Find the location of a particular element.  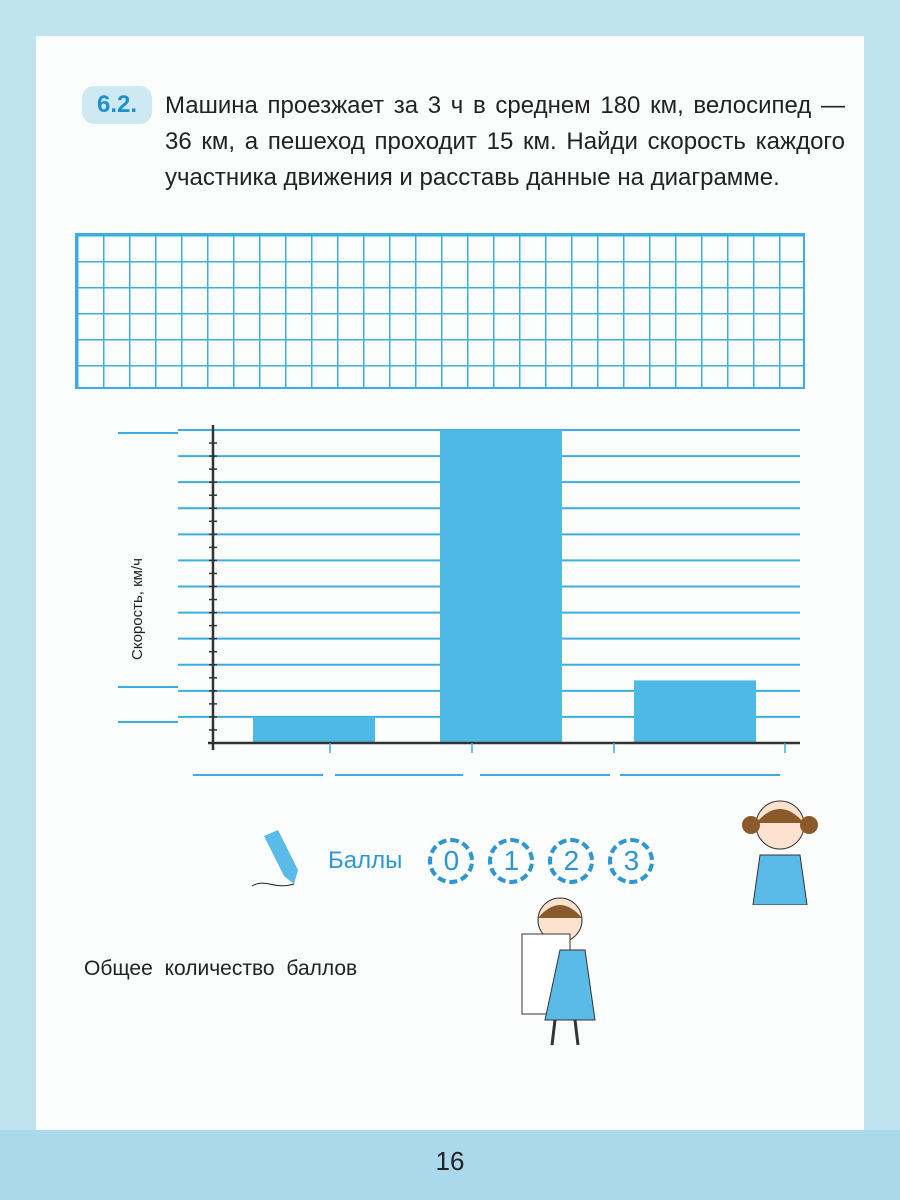

girl-pointing-illustration is located at coordinates (780, 852).